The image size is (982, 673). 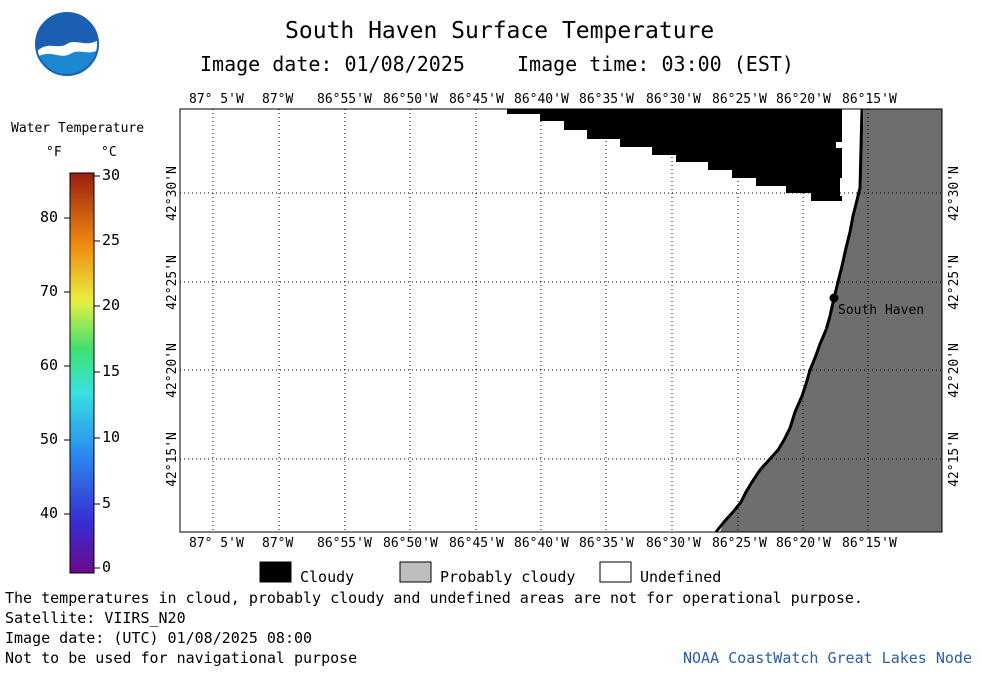 I want to click on f-tick: 50, so click(x=49, y=439).